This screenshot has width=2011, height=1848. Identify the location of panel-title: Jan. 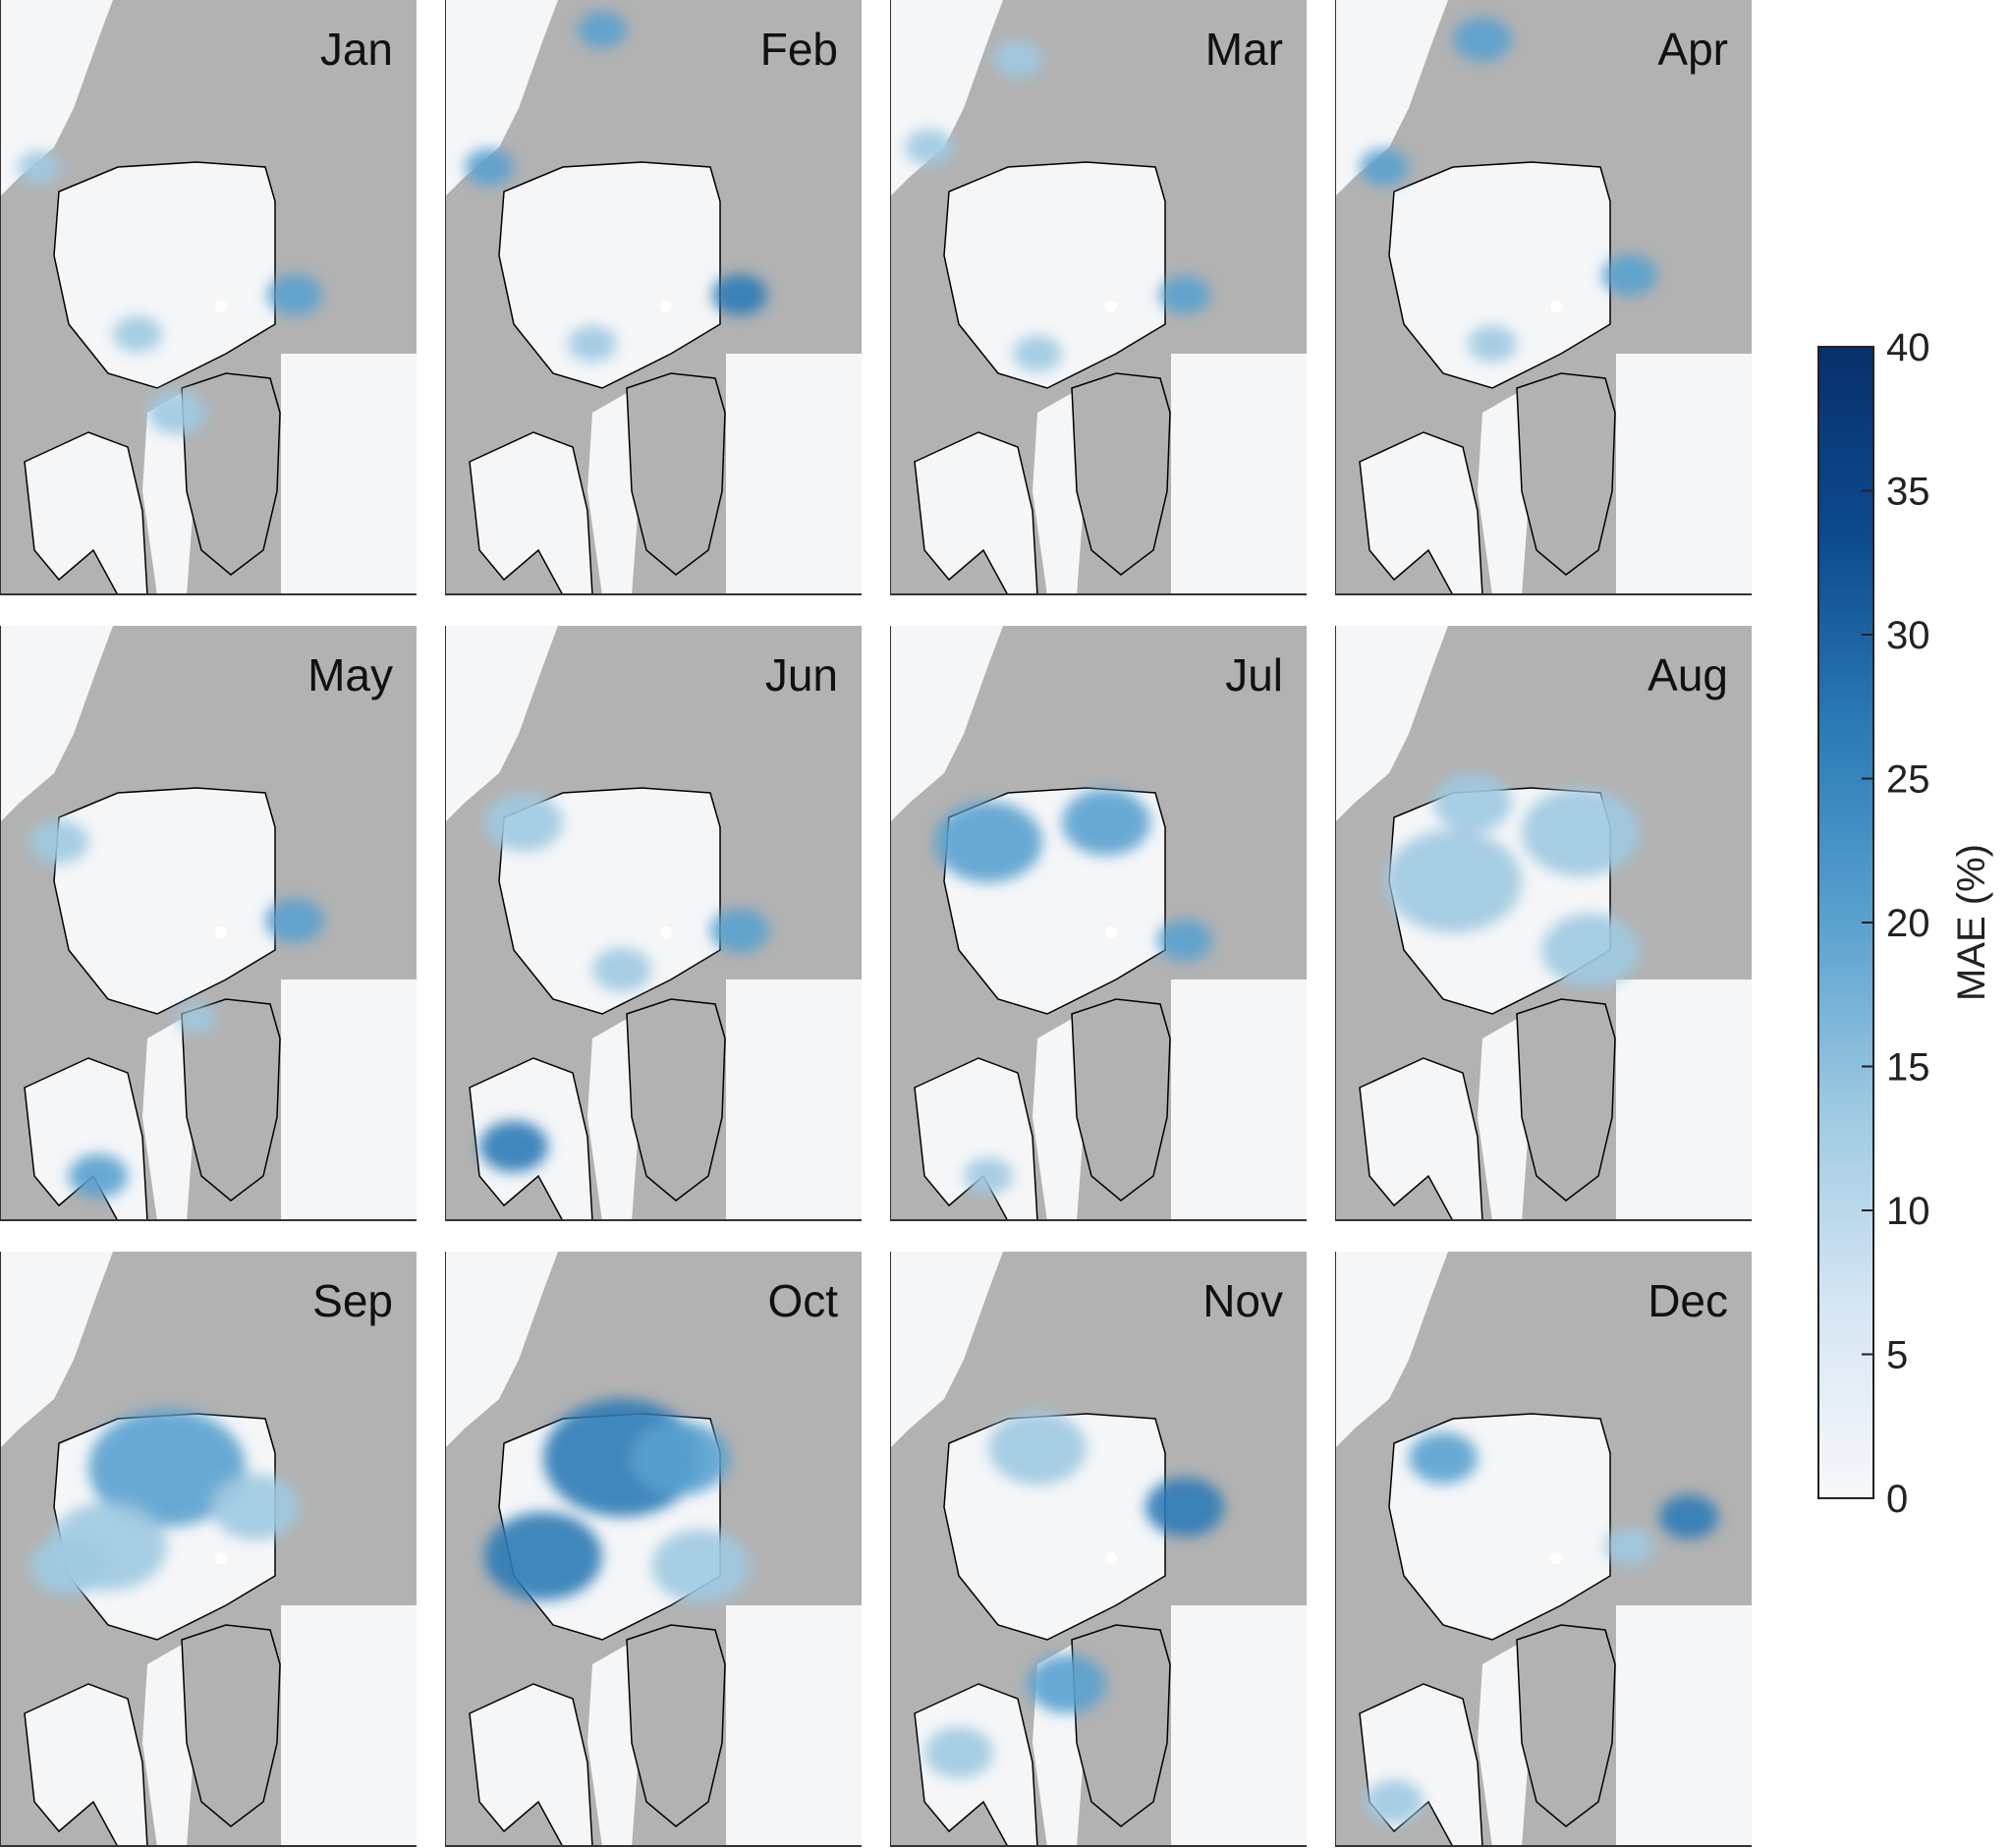
(356, 49).